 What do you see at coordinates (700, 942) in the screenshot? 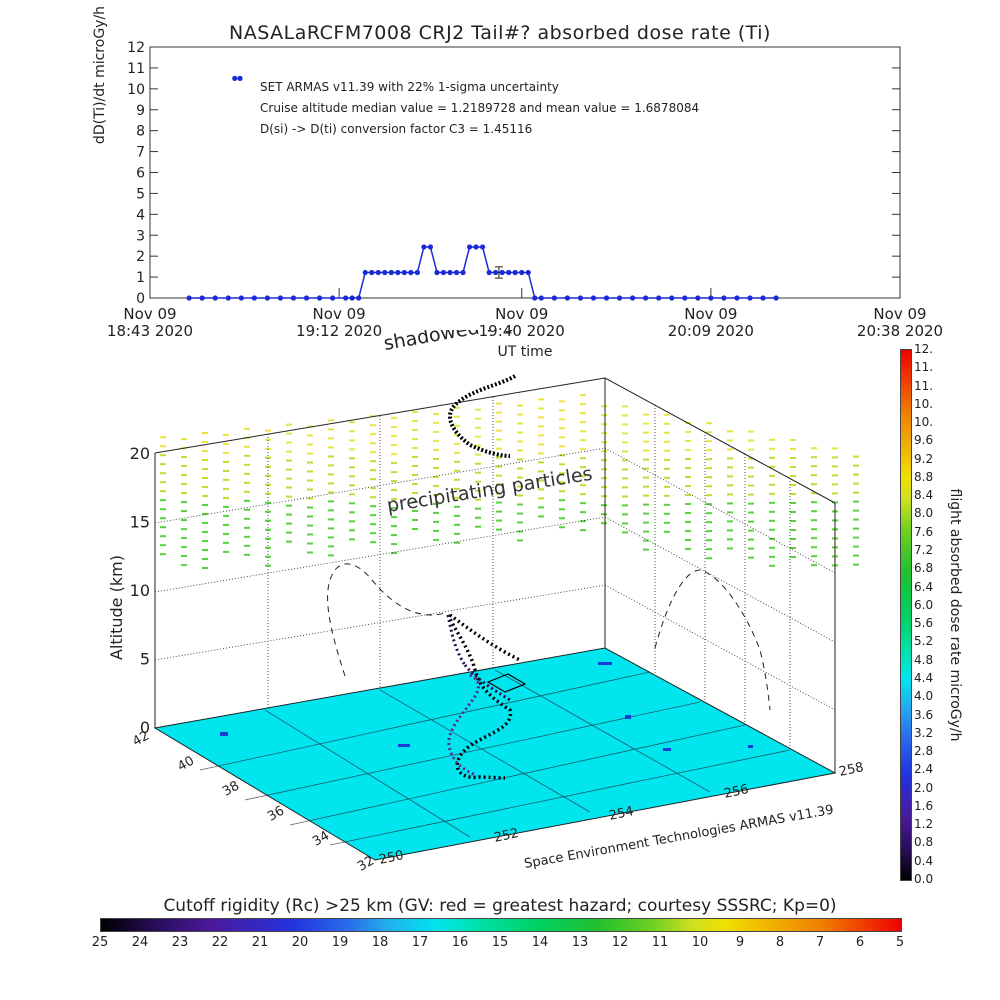
I see `rigidity-tick-label: 10` at bounding box center [700, 942].